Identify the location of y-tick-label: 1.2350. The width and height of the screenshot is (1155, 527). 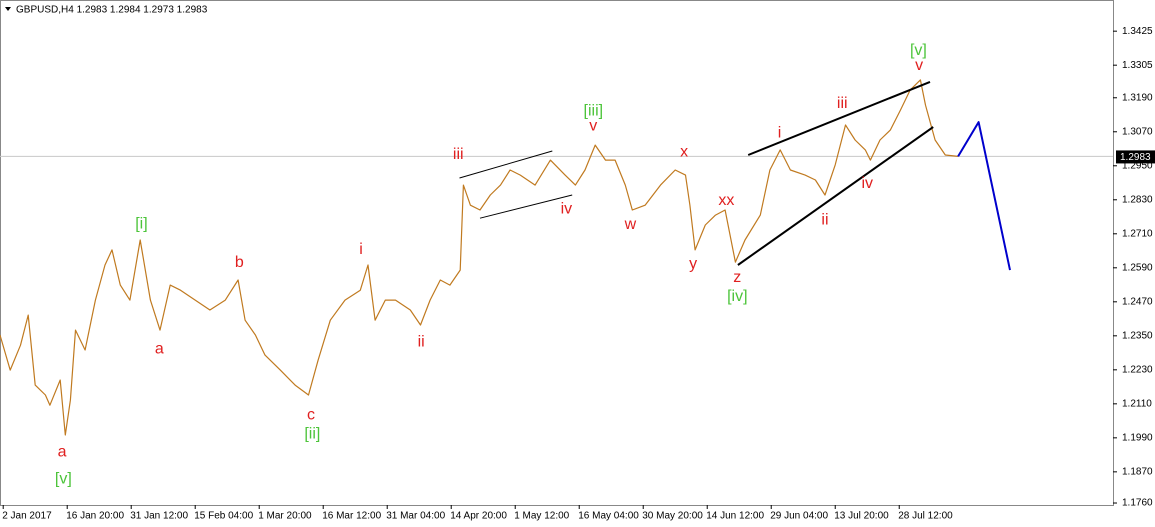
(1137, 335).